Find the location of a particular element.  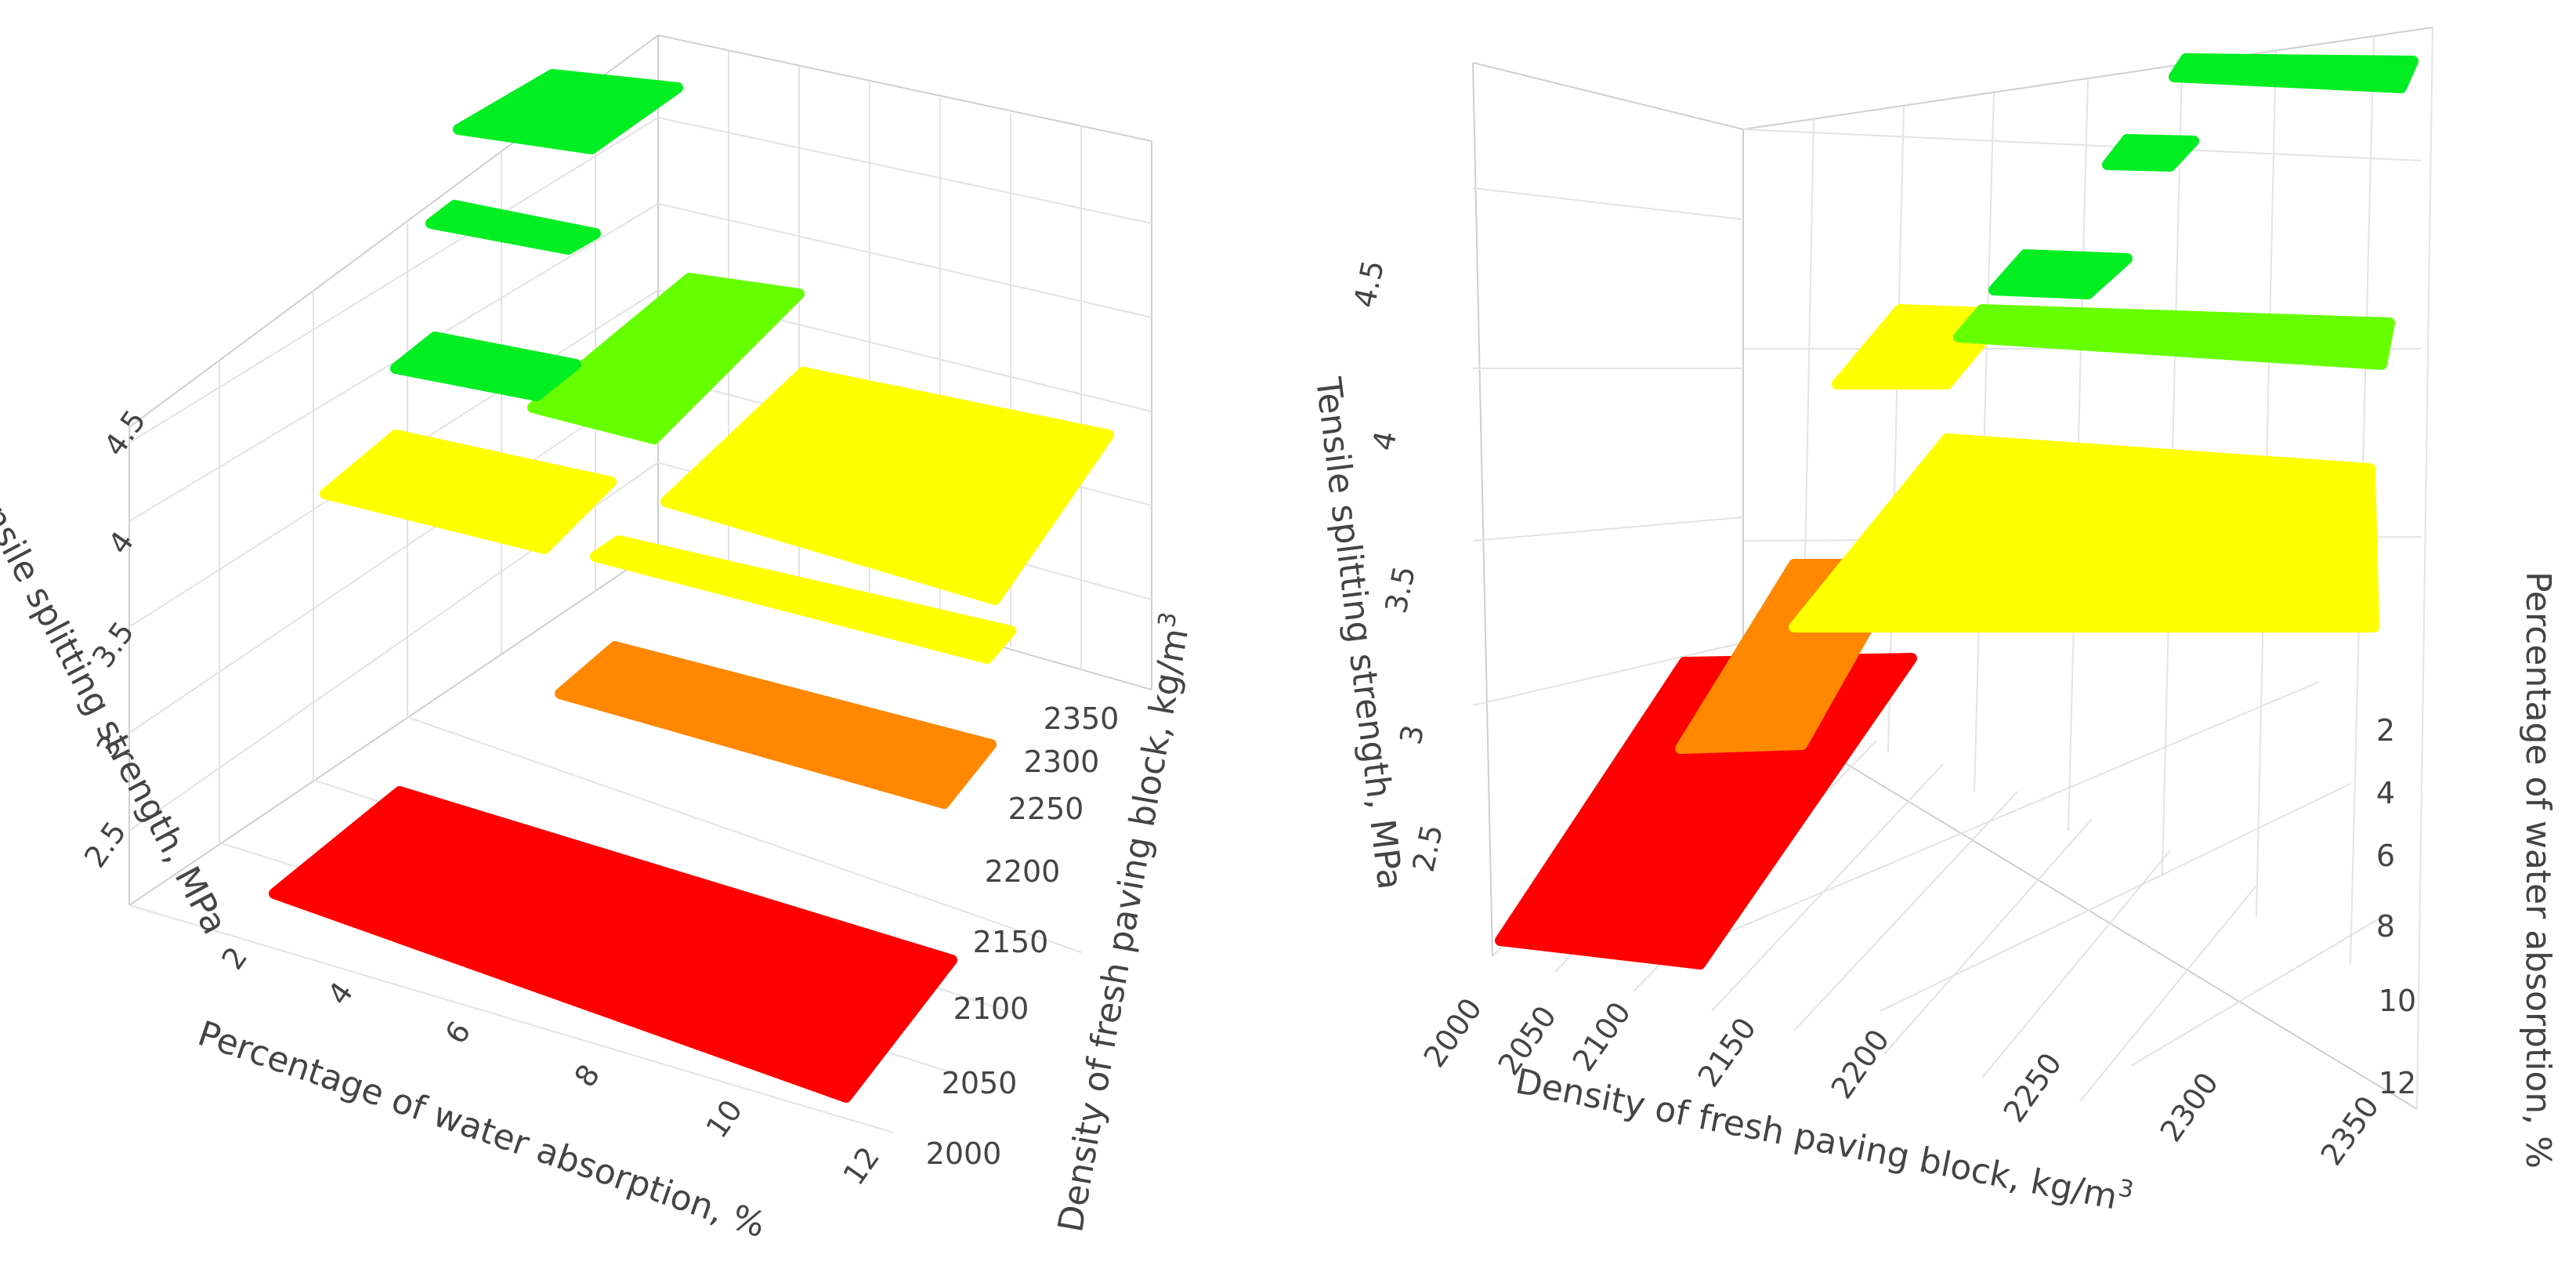

left-x-tick: 12 is located at coordinates (861, 1165).